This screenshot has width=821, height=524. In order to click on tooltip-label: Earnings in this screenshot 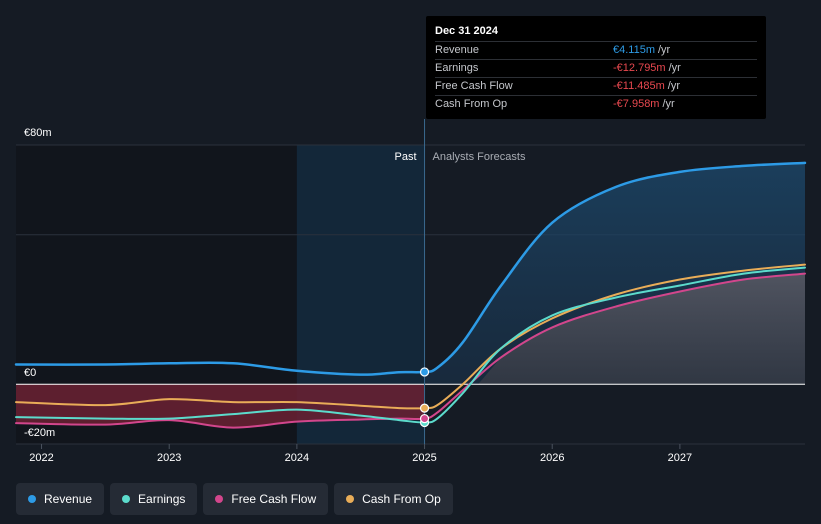, I will do `click(457, 68)`.